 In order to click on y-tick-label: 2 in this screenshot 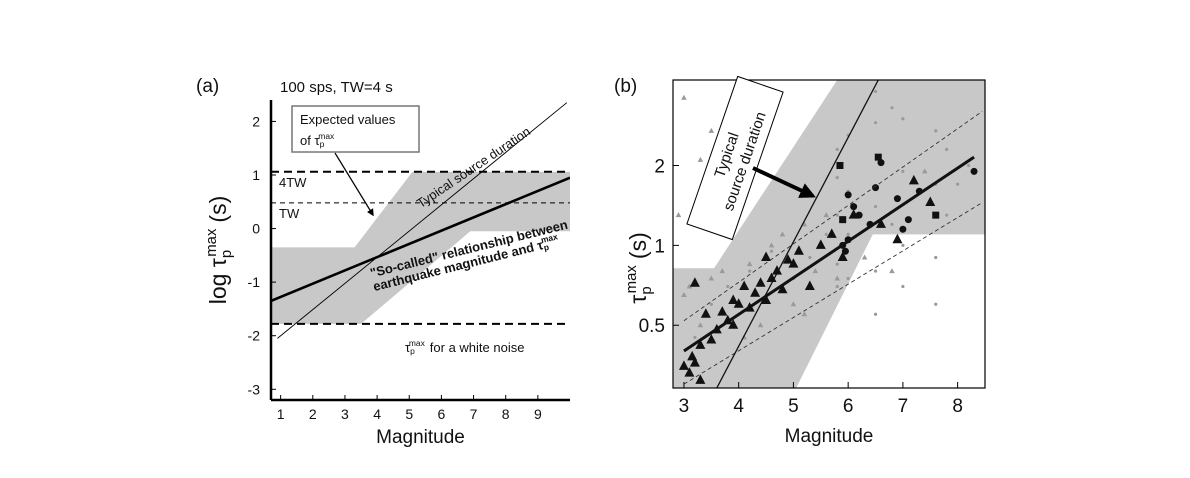, I will do `click(256, 121)`.